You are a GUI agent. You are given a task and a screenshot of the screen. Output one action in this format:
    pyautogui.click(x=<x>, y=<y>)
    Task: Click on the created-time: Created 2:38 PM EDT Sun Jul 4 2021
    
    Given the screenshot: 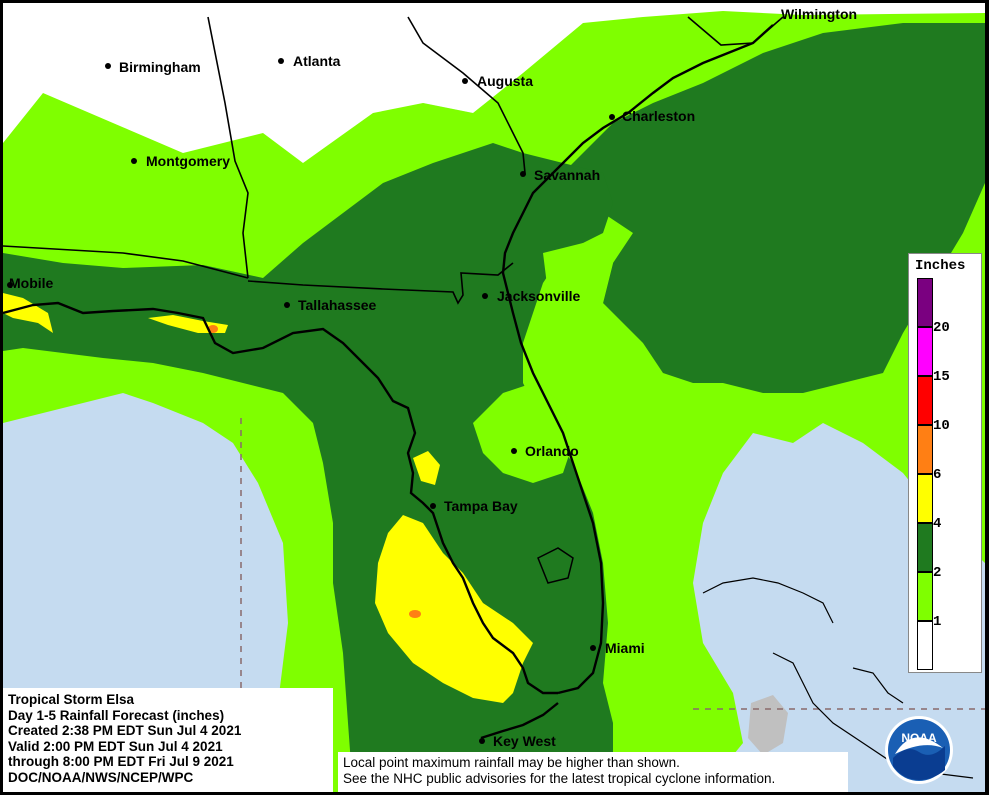 What is the action you would take?
    pyautogui.click(x=125, y=730)
    